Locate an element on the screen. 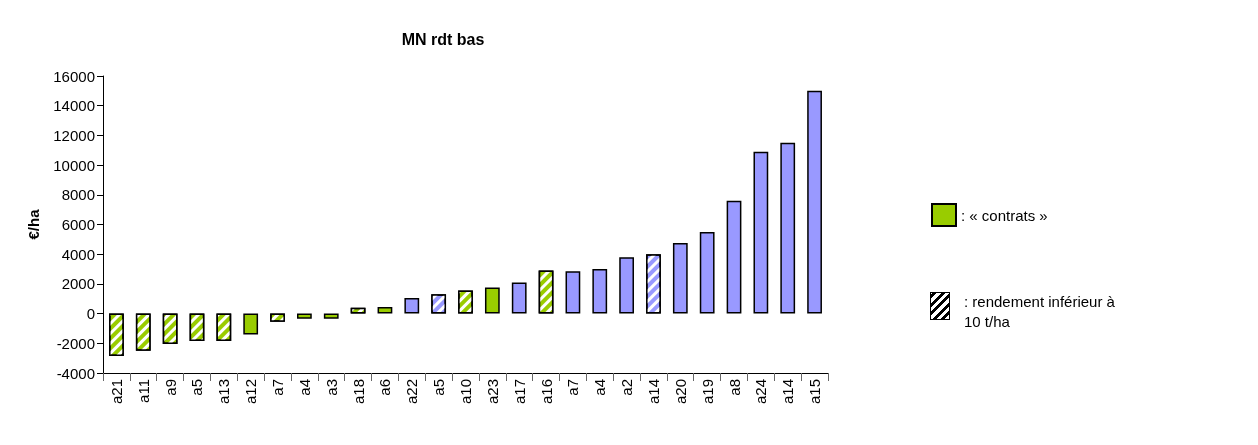  x-tick-label: a23 is located at coordinates (492, 392).